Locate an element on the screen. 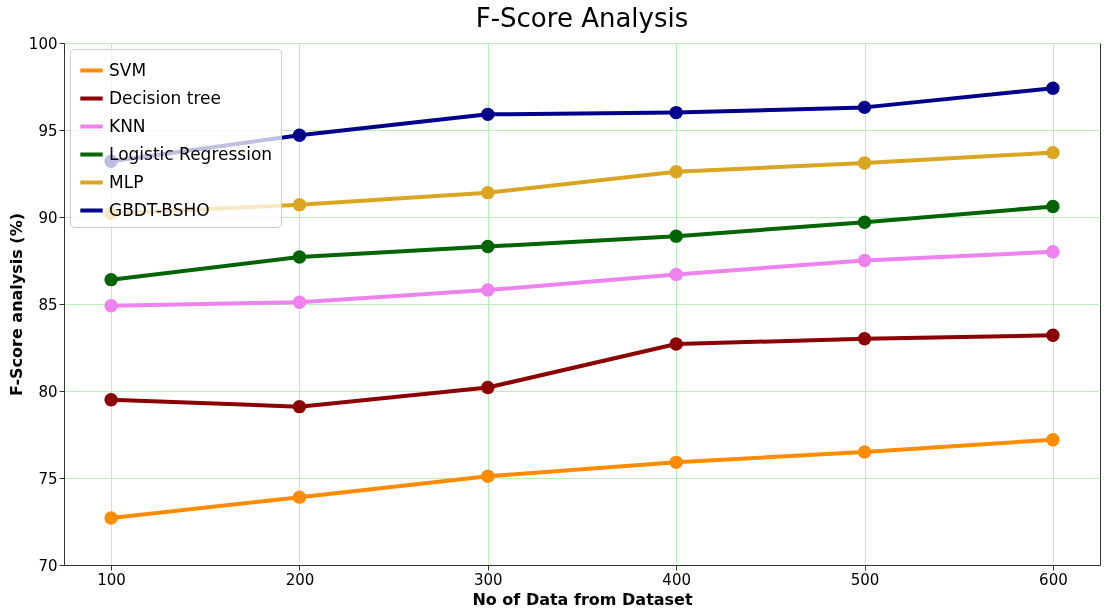  x-tick-label: 500 is located at coordinates (865, 579).